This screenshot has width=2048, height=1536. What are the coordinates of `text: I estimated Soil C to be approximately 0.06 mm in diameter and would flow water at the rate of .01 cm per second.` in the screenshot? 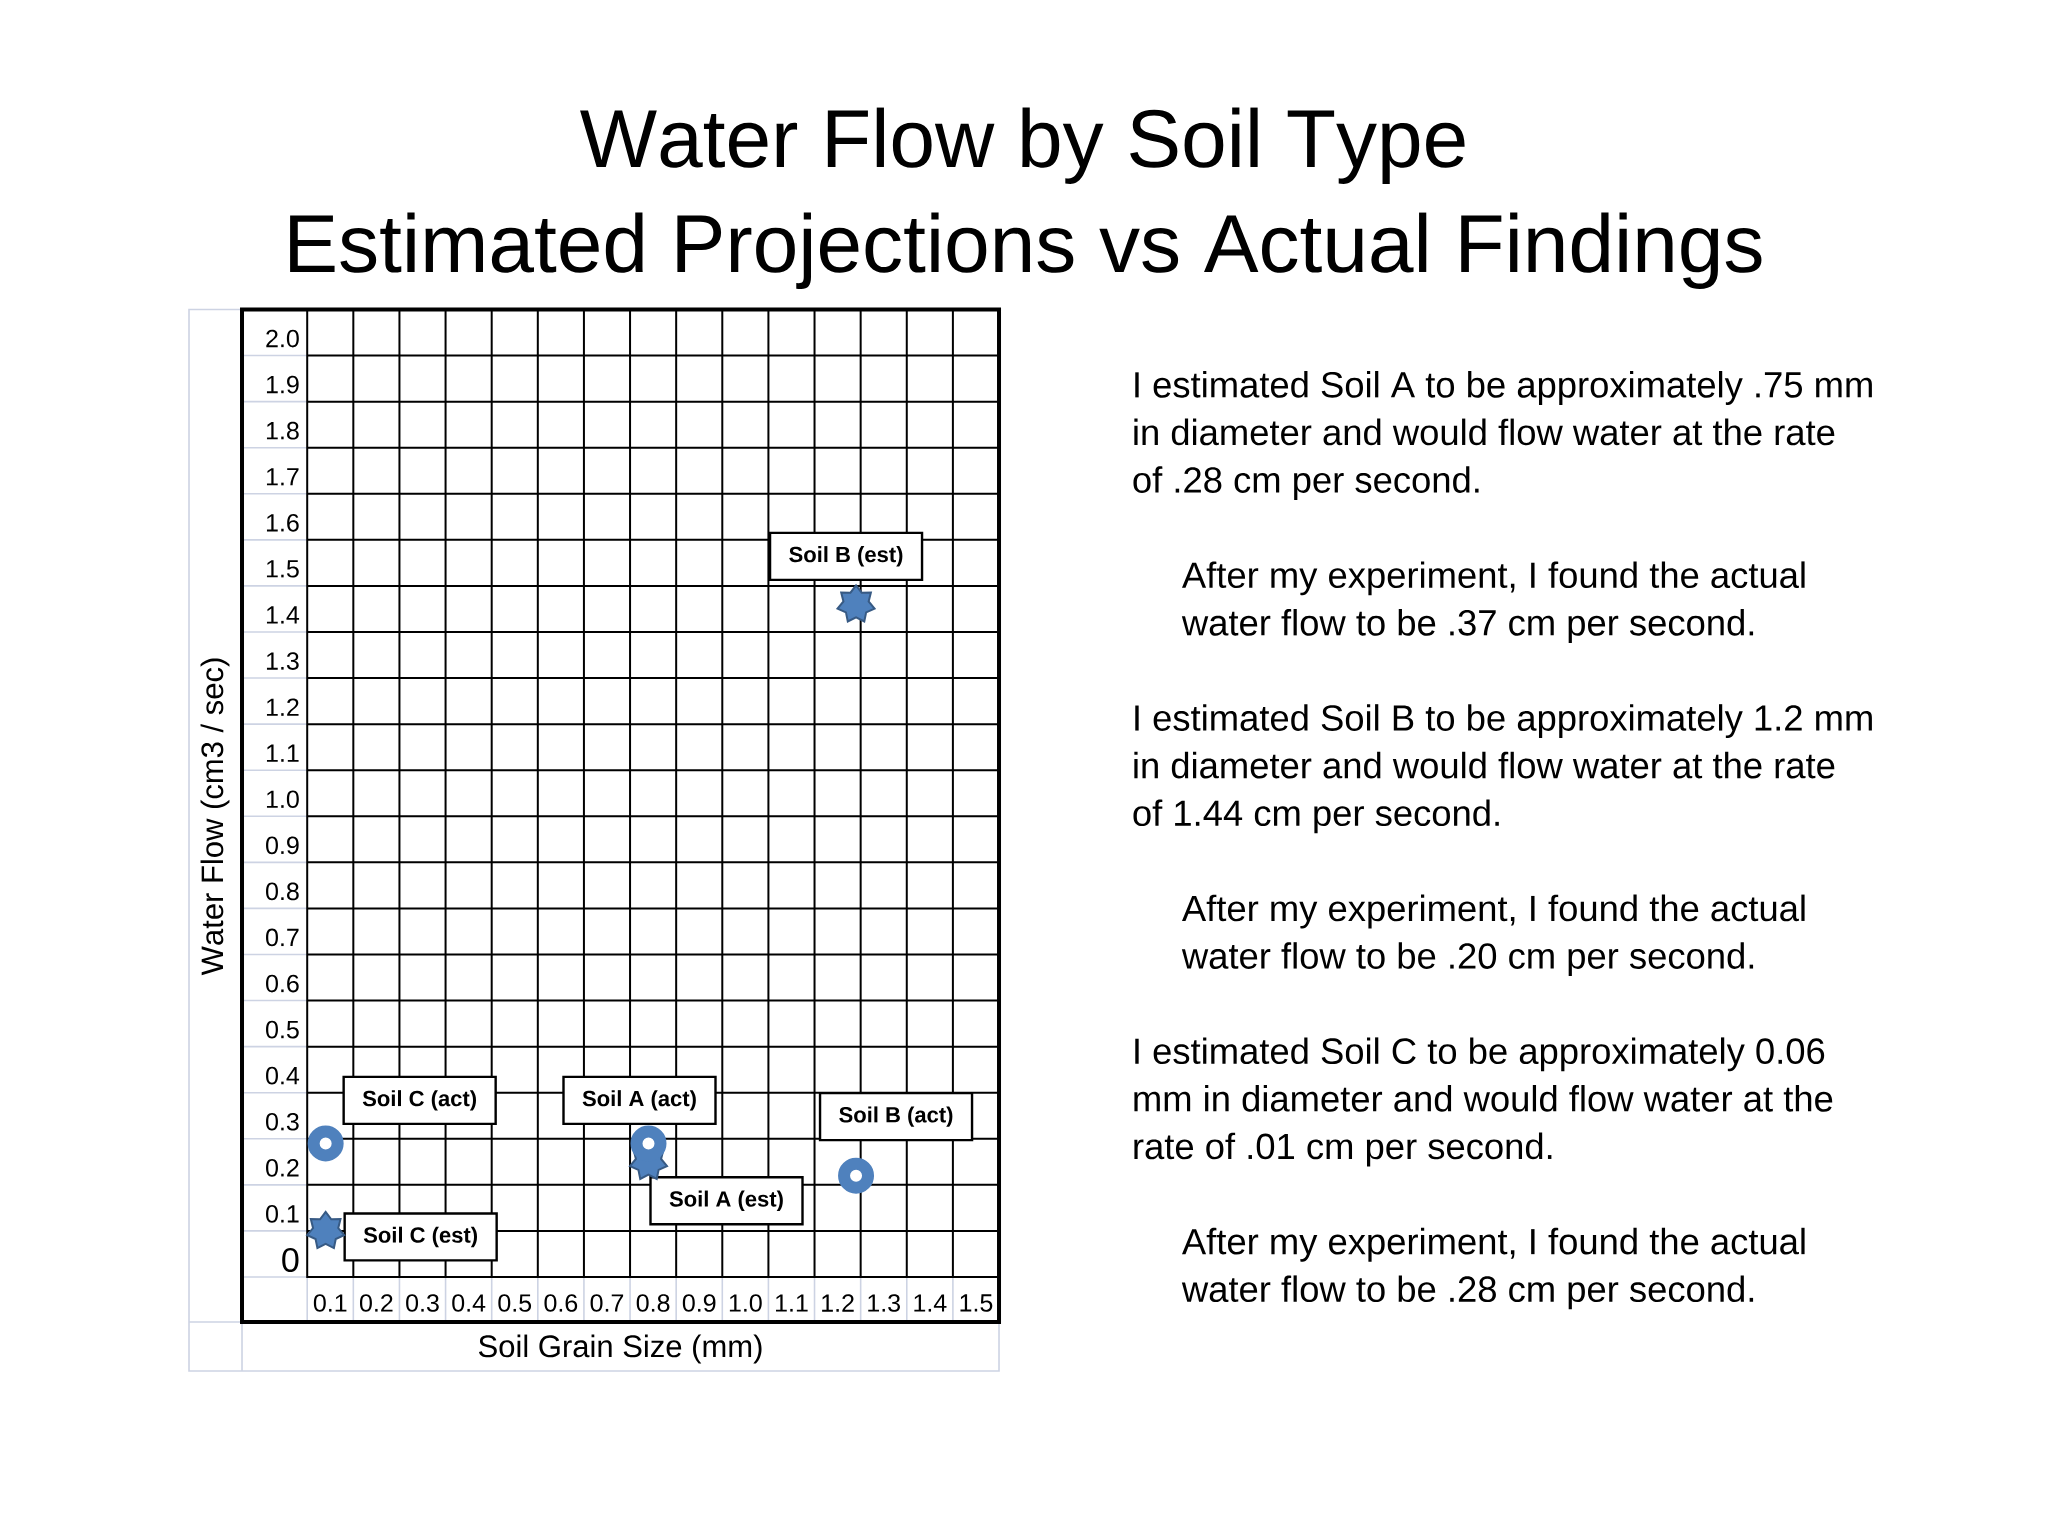 It's located at (1483, 1102).